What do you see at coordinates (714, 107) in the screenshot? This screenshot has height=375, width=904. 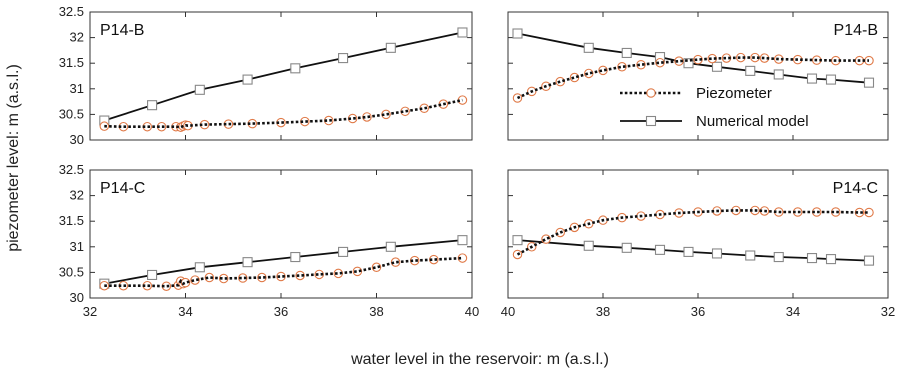 I see `legend: Piezometer Numerical model` at bounding box center [714, 107].